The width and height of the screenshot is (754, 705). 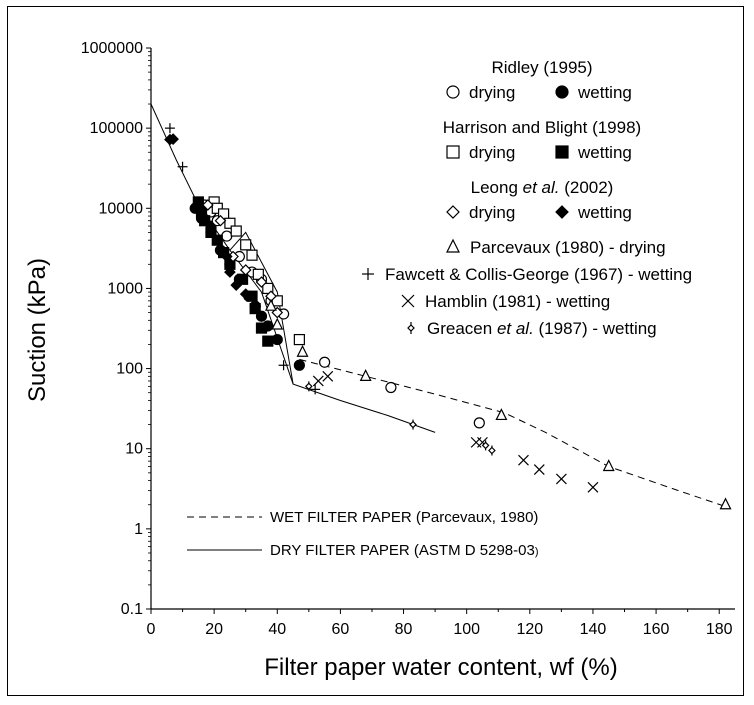 What do you see at coordinates (214, 629) in the screenshot?
I see `x-tick-label: 20` at bounding box center [214, 629].